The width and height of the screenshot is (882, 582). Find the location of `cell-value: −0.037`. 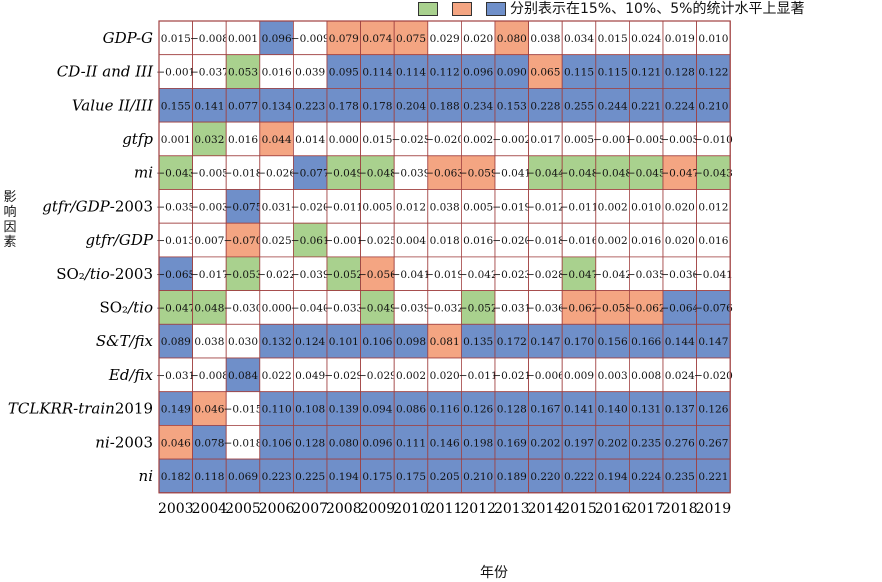

cell-value: −0.037 is located at coordinates (209, 73).